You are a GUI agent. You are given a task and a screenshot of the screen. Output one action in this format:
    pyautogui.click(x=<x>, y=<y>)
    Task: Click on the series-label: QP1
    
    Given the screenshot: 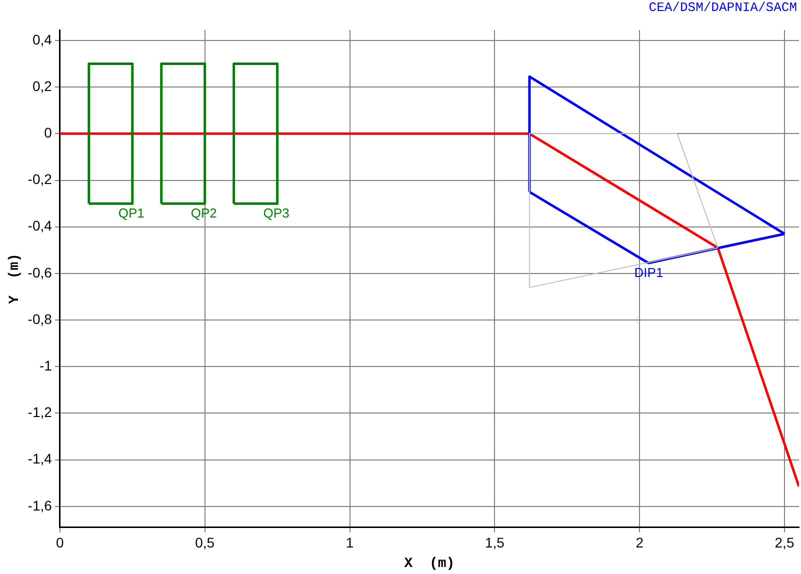 What is the action you would take?
    pyautogui.click(x=131, y=213)
    